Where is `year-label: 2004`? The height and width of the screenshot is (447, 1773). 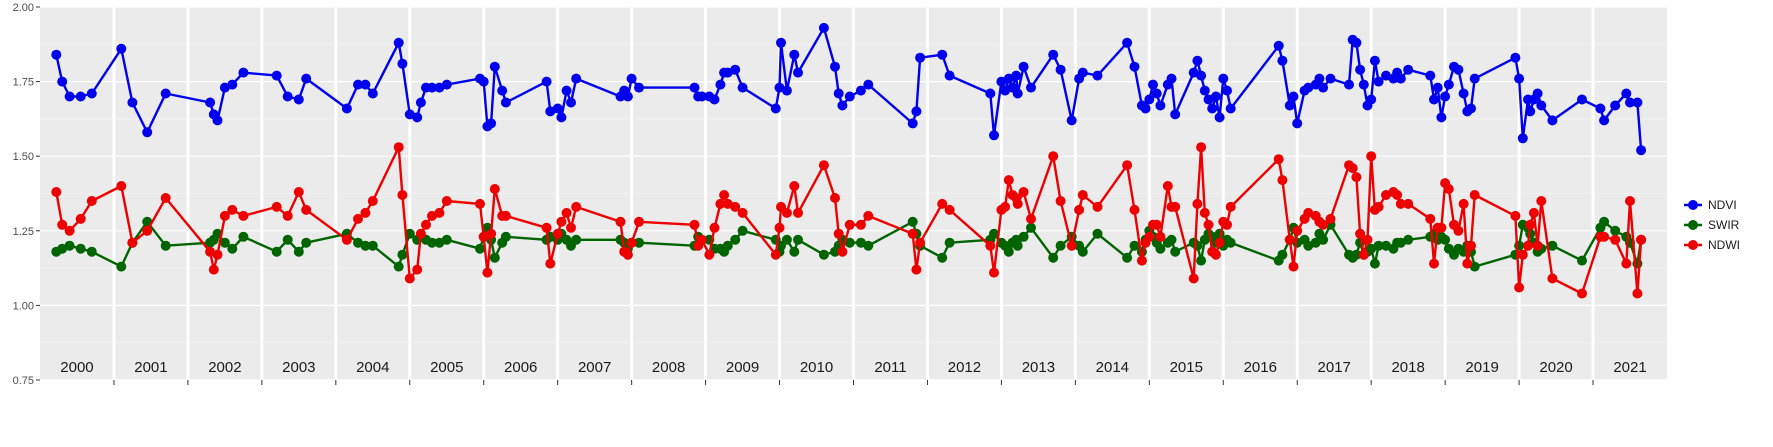
year-label: 2004 is located at coordinates (372, 367).